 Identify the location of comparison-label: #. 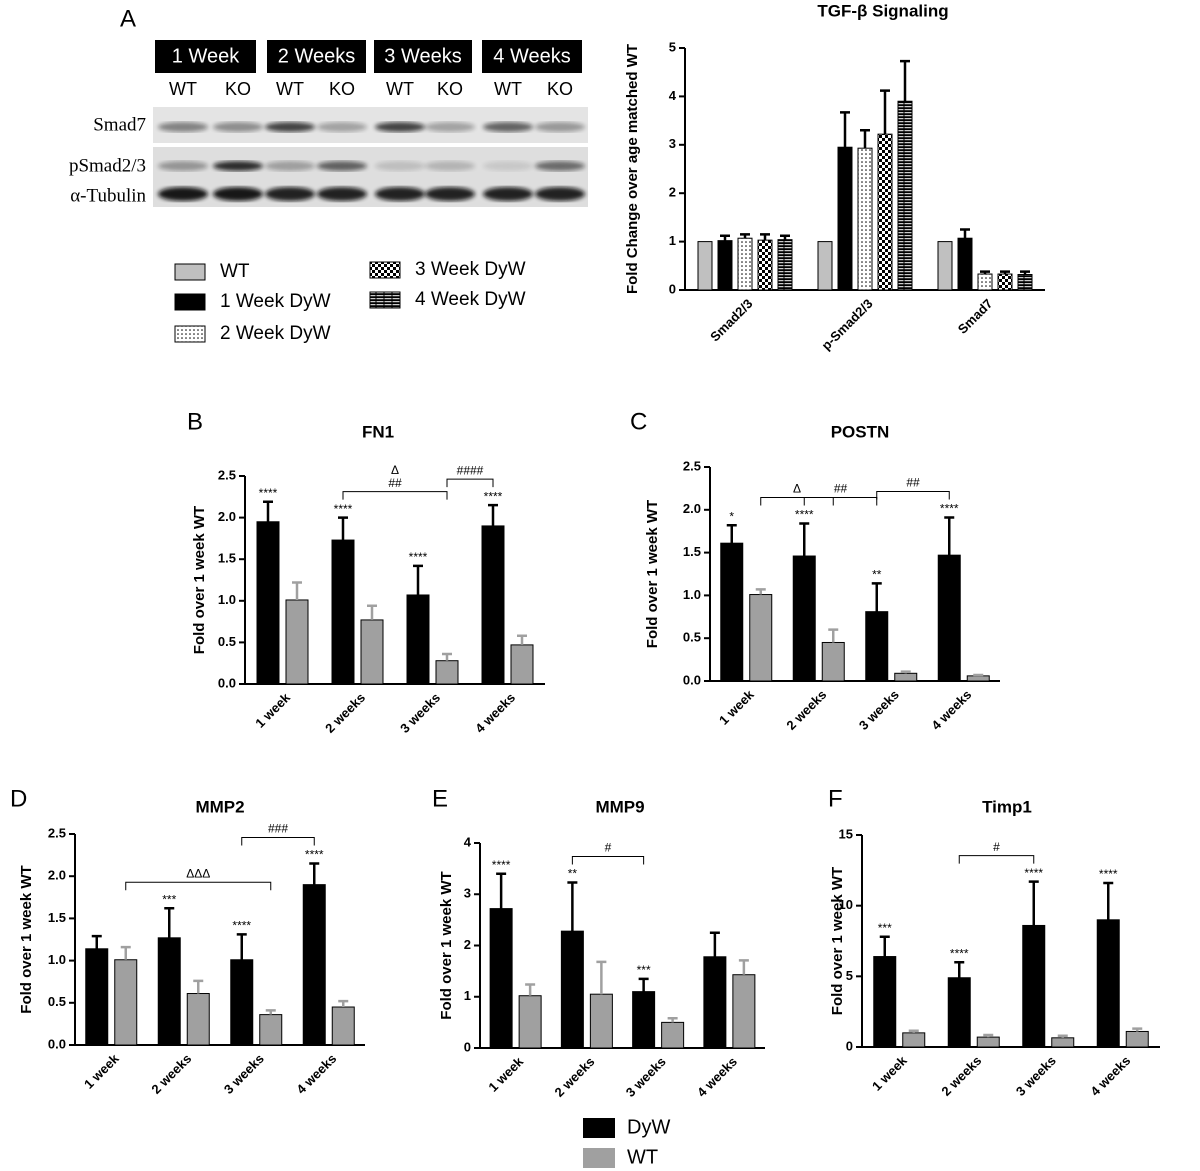
(608, 848).